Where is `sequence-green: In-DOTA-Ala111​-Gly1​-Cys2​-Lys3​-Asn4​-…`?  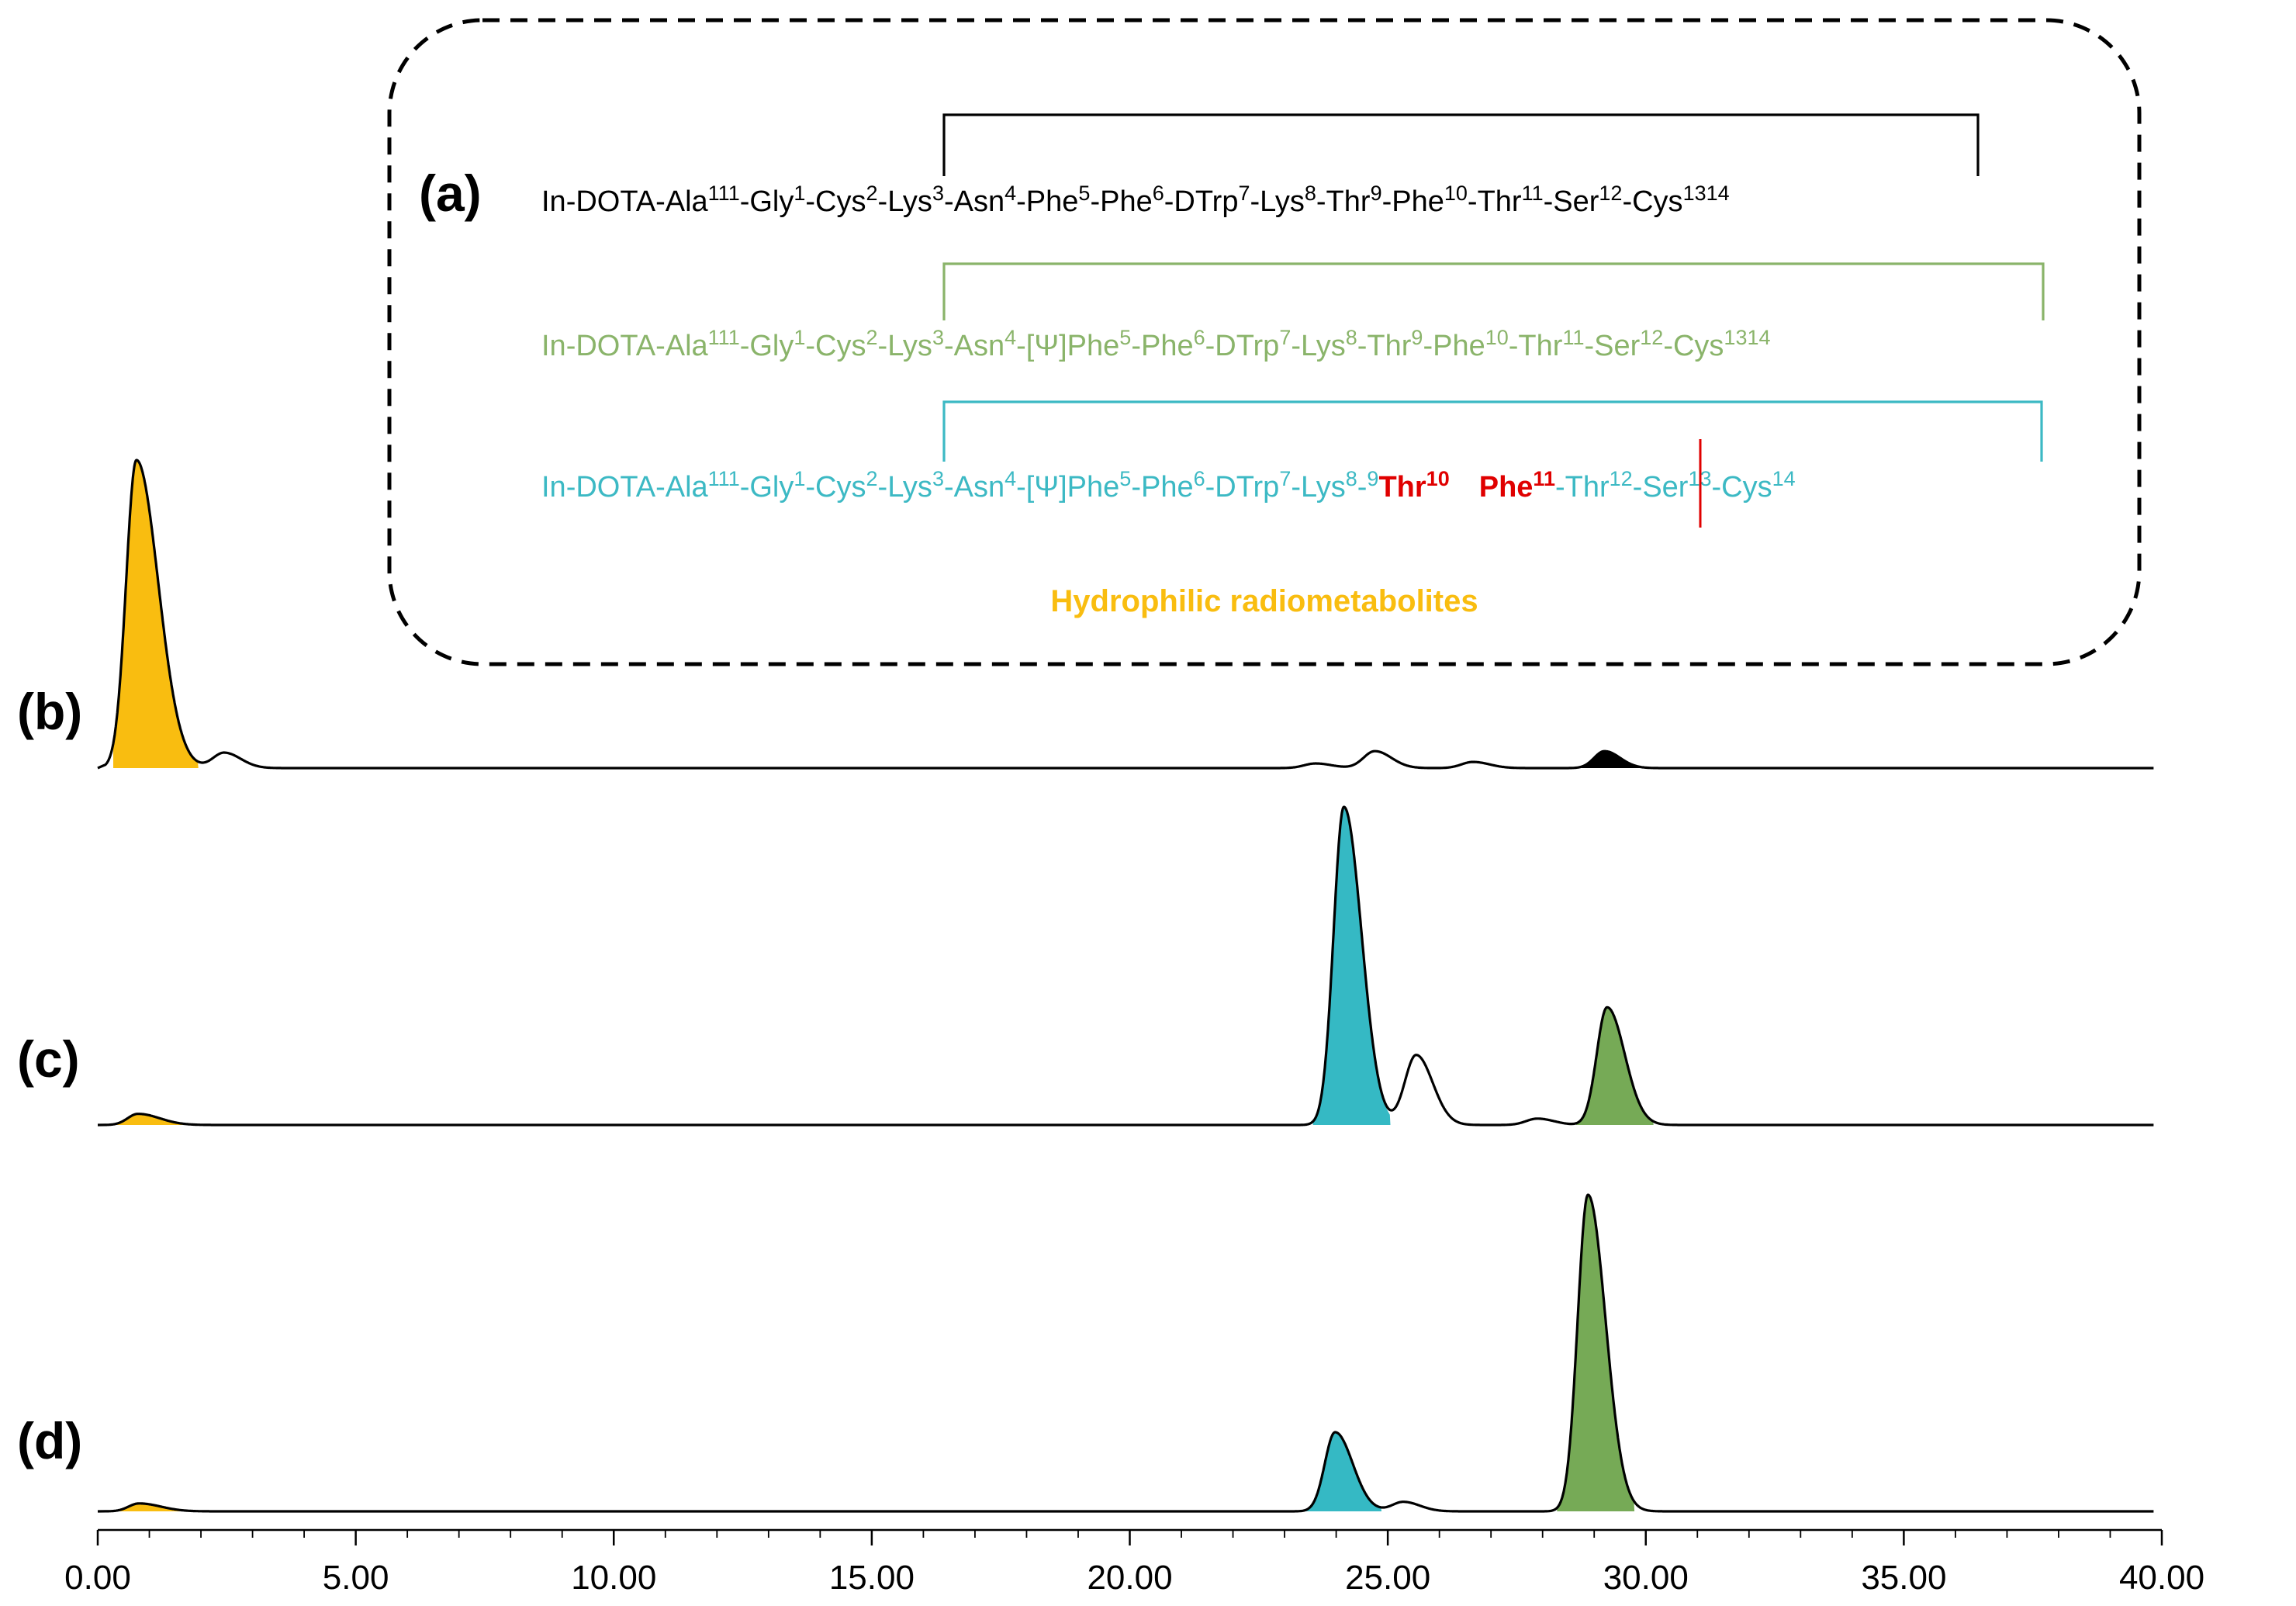 sequence-green: In-DOTA-Ala111​-Gly1​-Cys2​-Lys3​-Asn4​-… is located at coordinates (1156, 344).